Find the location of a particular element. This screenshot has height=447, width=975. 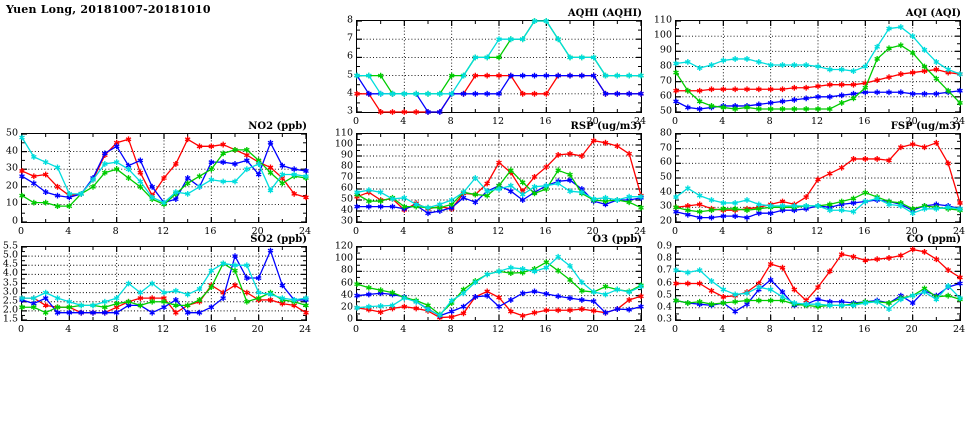

chart-panel-no2: NO2 (ppb) 0 10 20 30 40 50 0 4 8 12 16 20 24 is located at coordinates (158, 179).